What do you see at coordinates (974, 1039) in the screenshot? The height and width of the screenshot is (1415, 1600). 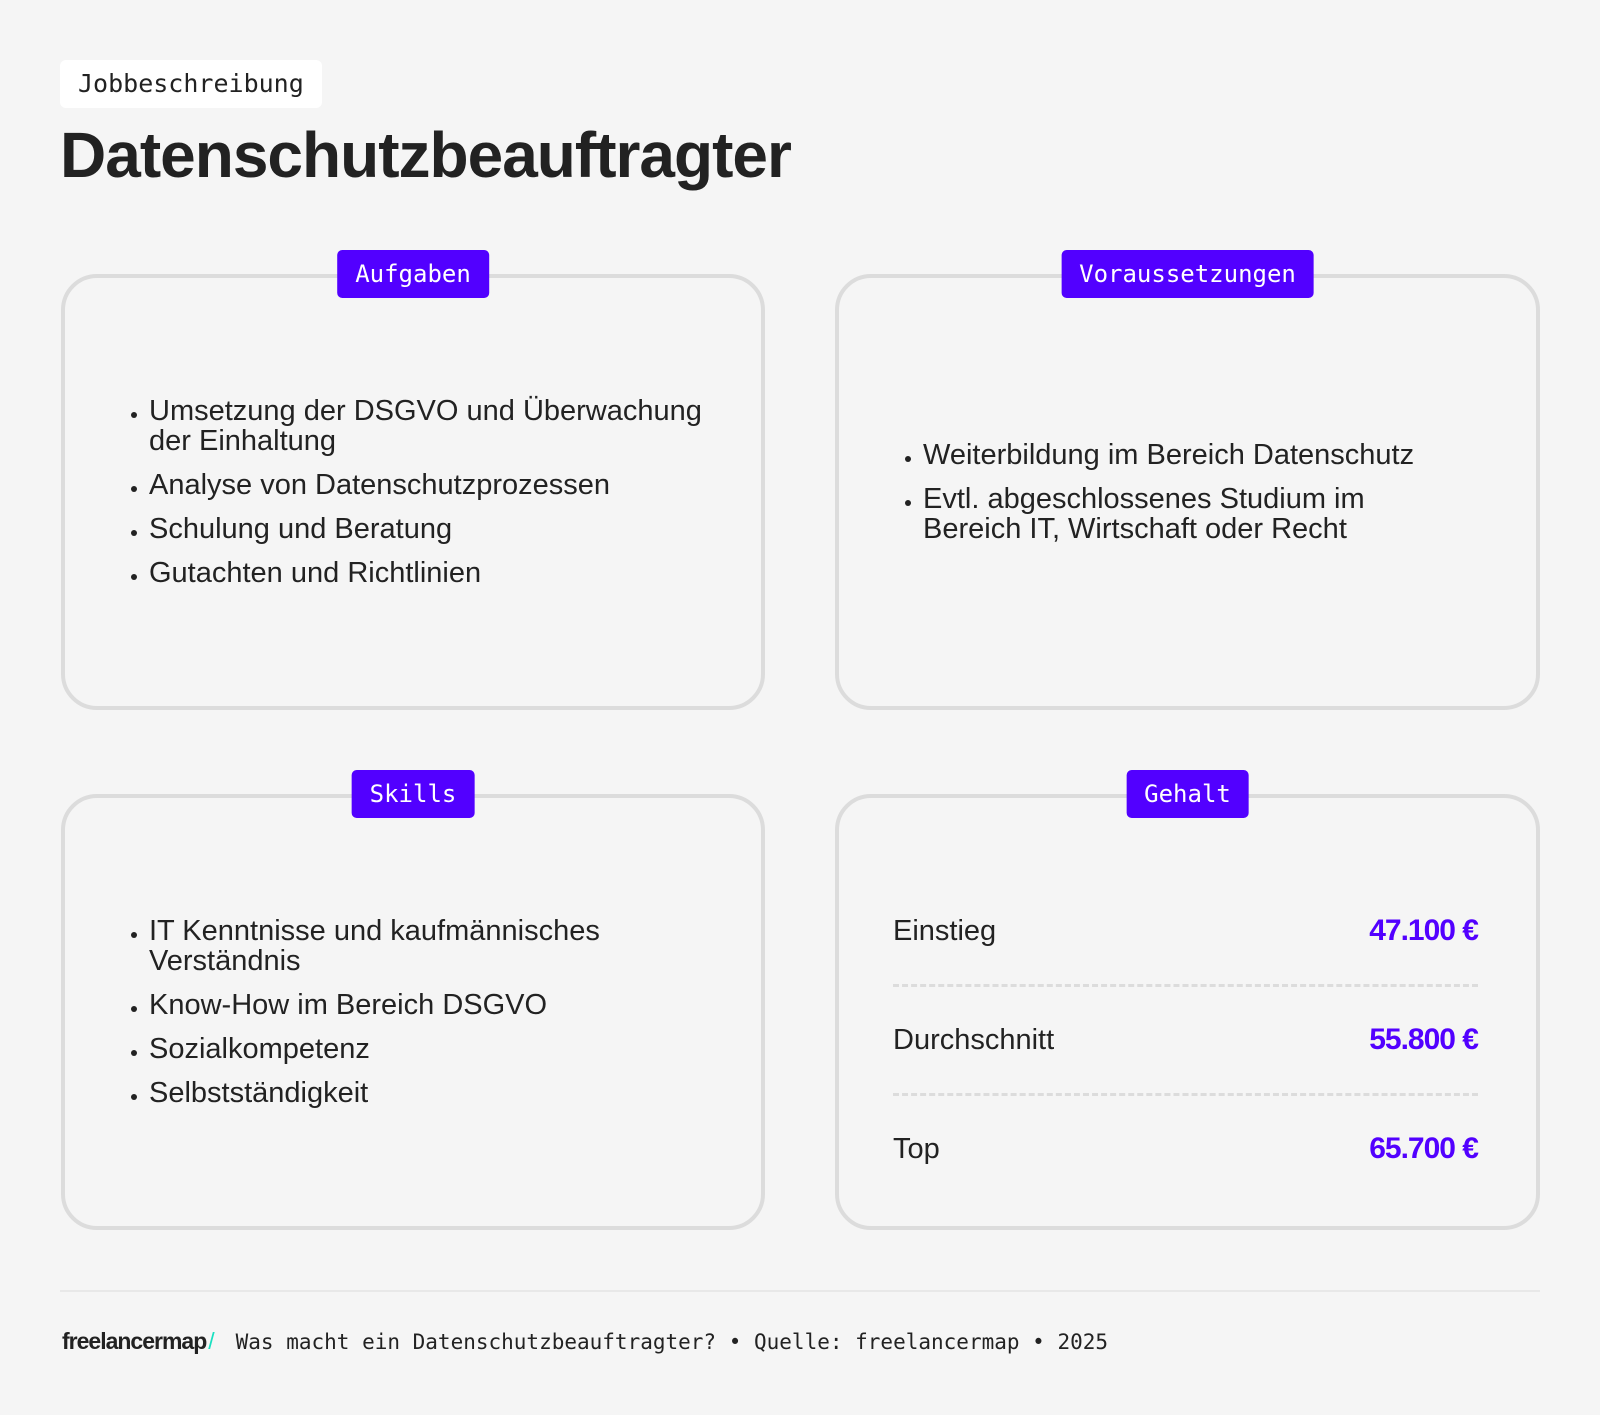 I see `salary-label: Durchschnitt` at bounding box center [974, 1039].